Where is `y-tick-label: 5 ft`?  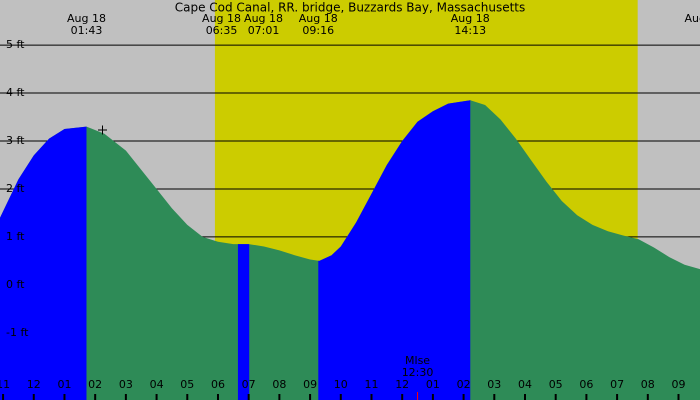 y-tick-label: 5 ft is located at coordinates (15, 44).